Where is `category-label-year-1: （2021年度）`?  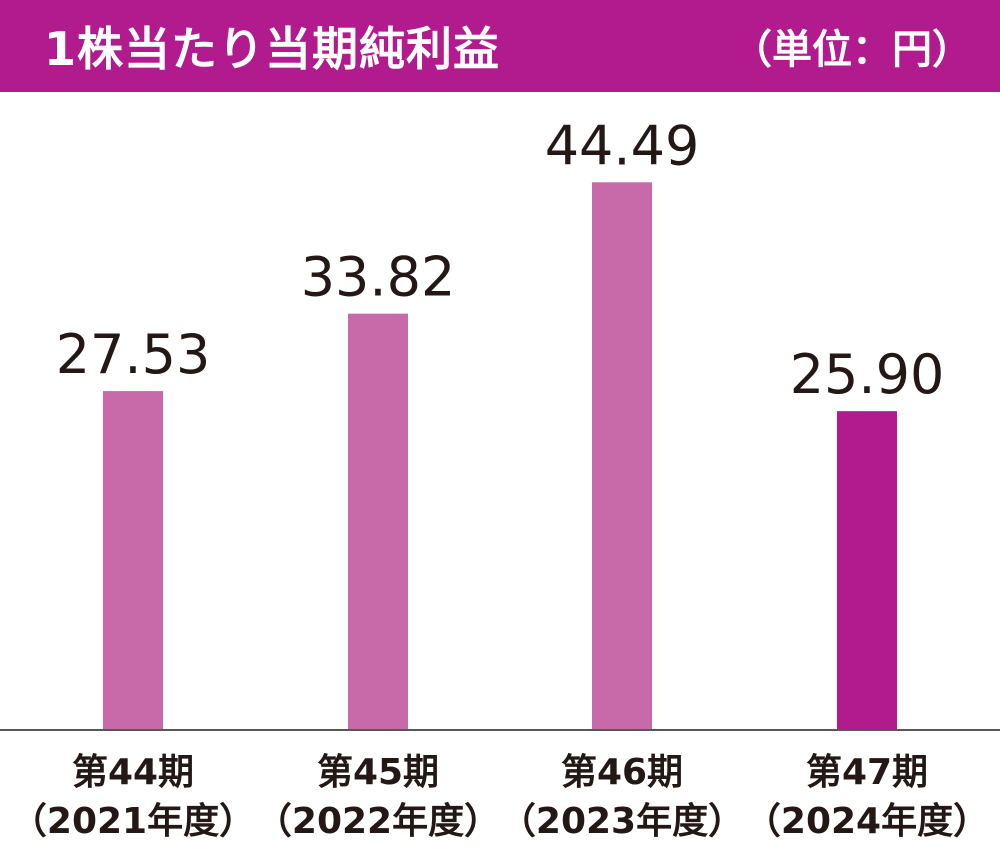 category-label-year-1: （2021年度） is located at coordinates (133, 821).